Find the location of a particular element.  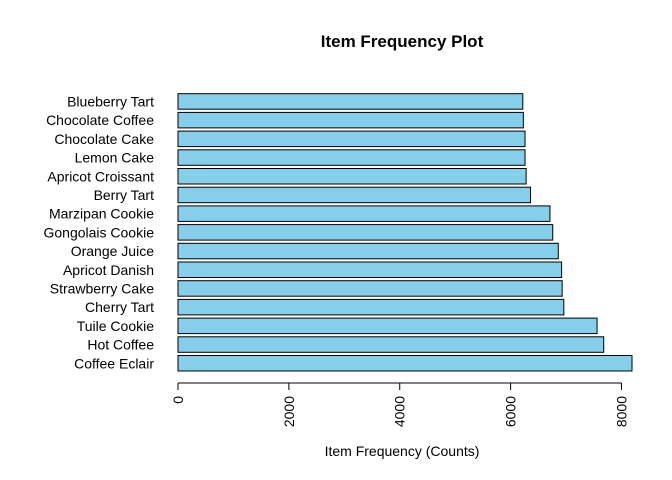

bar-gongolais-cookie is located at coordinates (365, 232).